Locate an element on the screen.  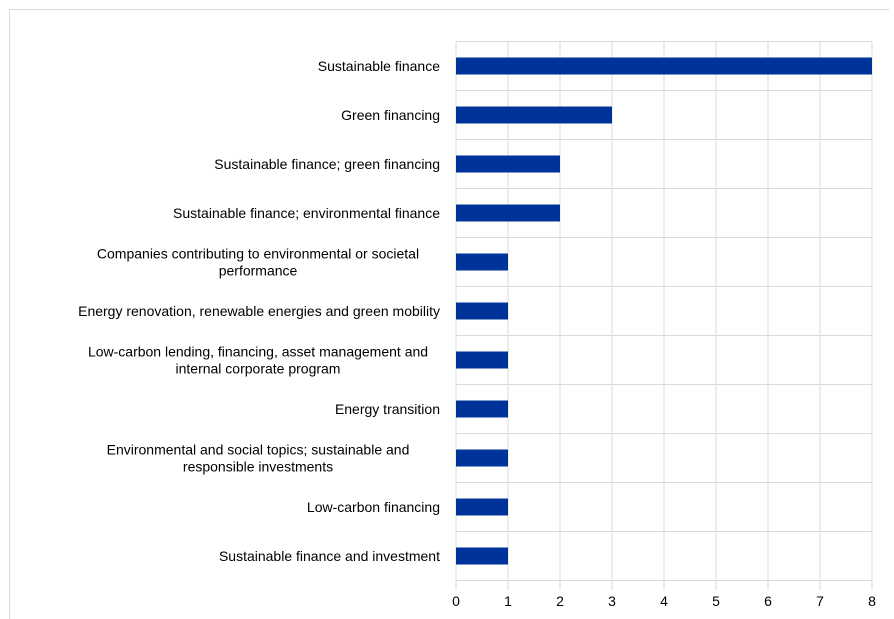
category-label: Energy transition is located at coordinates (387, 409).